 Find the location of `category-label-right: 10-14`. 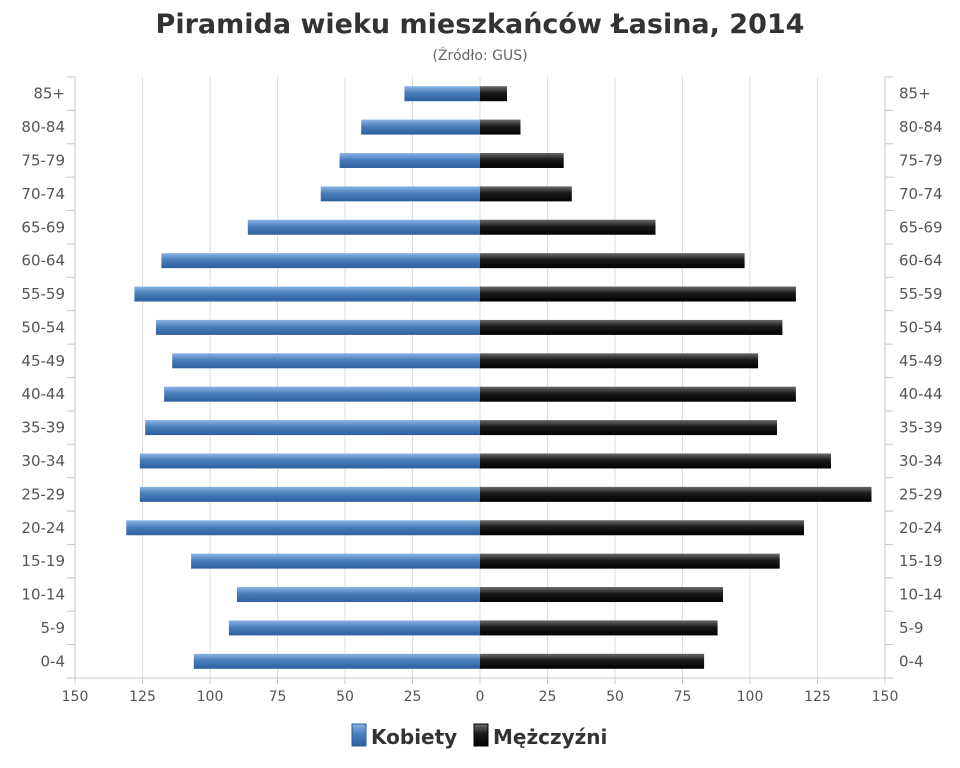

category-label-right: 10-14 is located at coordinates (921, 595).